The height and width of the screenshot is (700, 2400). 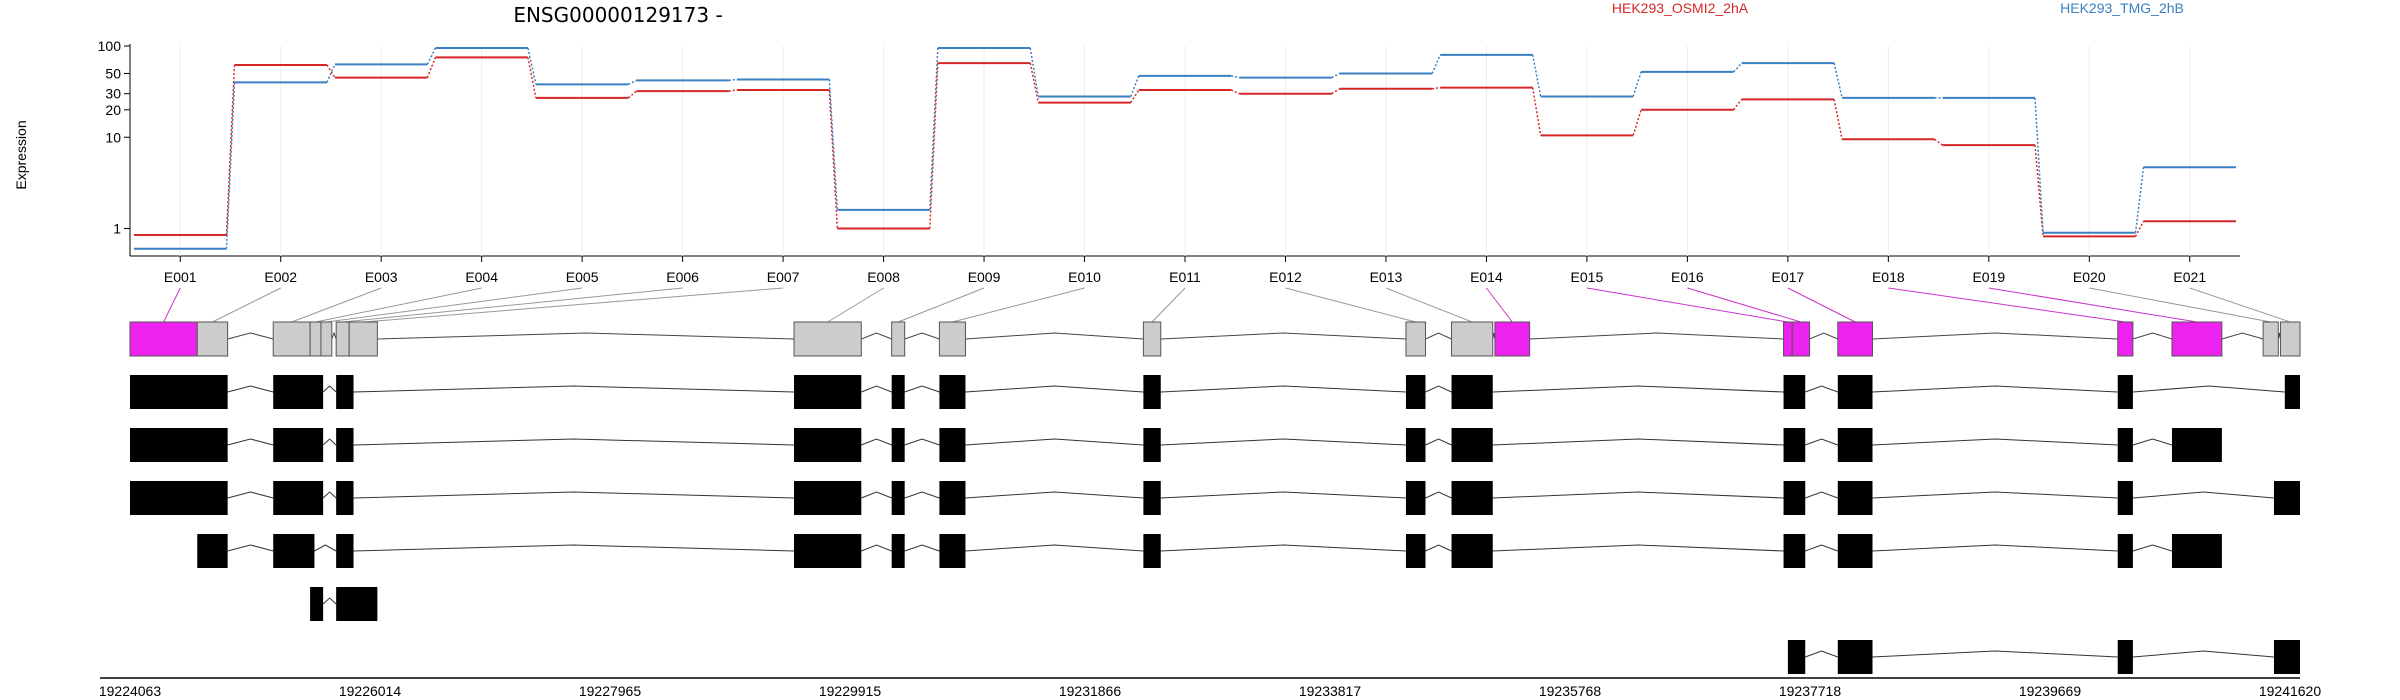 What do you see at coordinates (1084, 277) in the screenshot?
I see `x-tick-label: E010` at bounding box center [1084, 277].